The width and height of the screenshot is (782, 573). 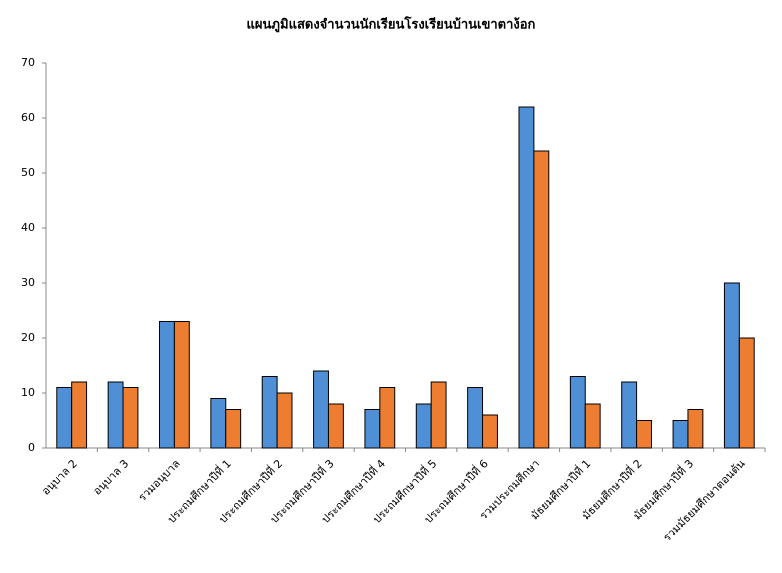 What do you see at coordinates (28, 392) in the screenshot?
I see `y-tick-label: 10` at bounding box center [28, 392].